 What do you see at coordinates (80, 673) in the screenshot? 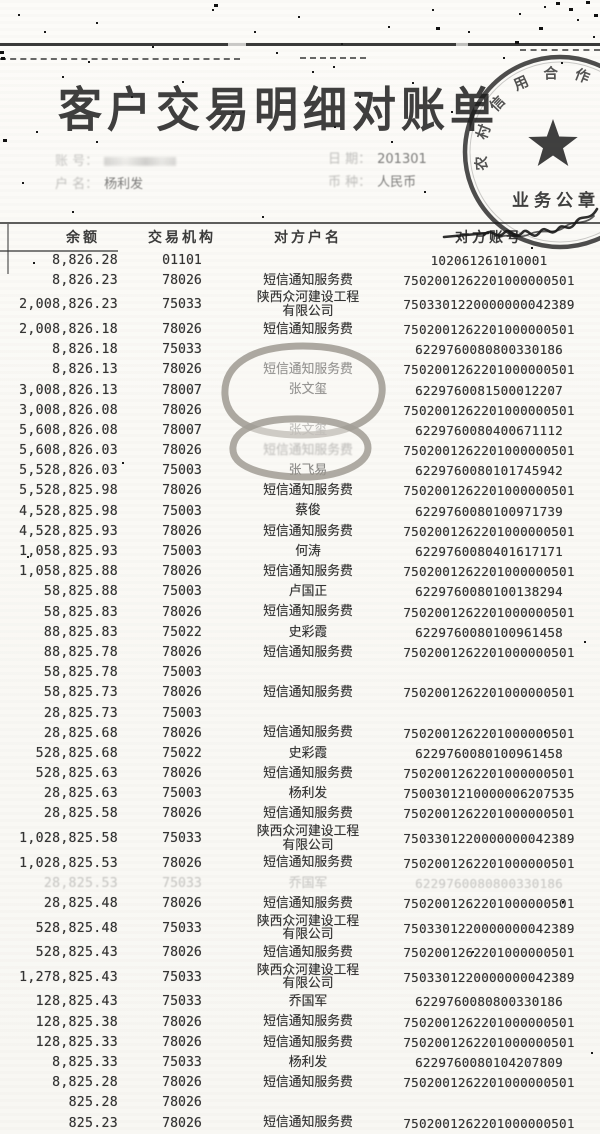
I see `balance-cell: 58,825.78` at bounding box center [80, 673].